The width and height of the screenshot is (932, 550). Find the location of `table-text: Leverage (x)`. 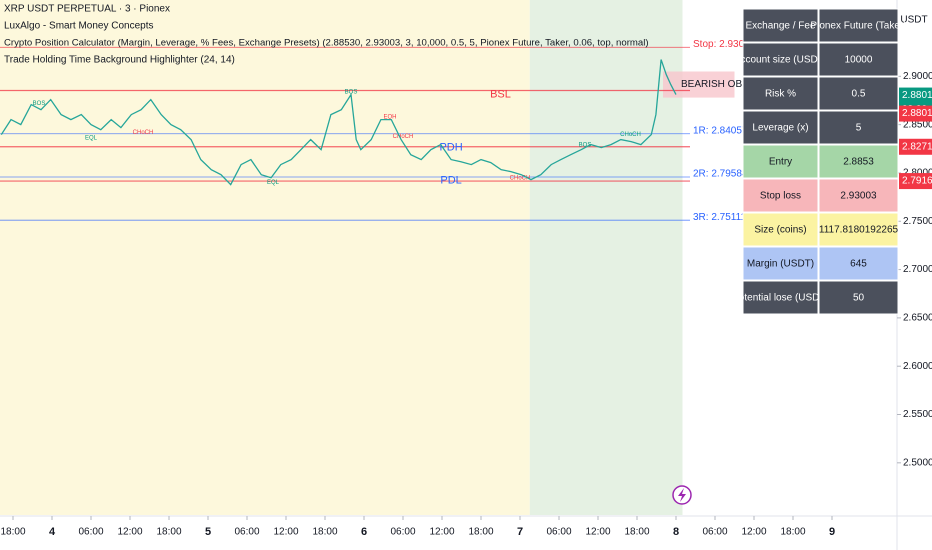

table-text: Leverage (x) is located at coordinates (780, 128).